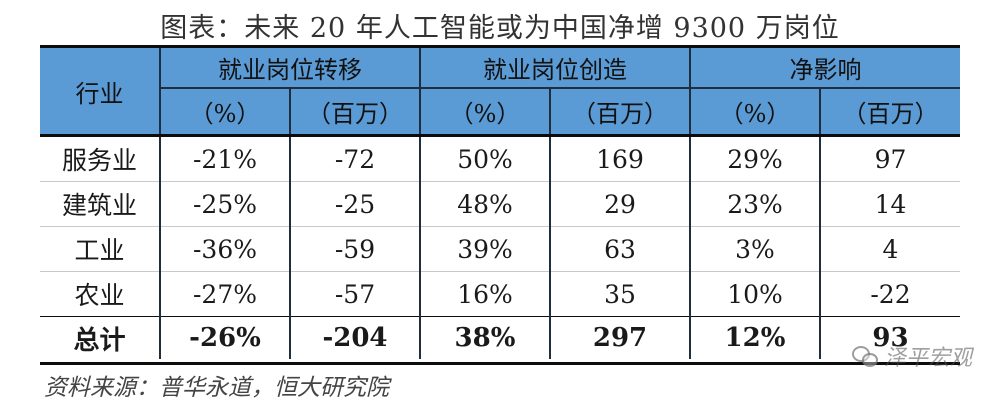 The height and width of the screenshot is (404, 1000). What do you see at coordinates (890, 294) in the screenshot?
I see `table-cell: -22` at bounding box center [890, 294].